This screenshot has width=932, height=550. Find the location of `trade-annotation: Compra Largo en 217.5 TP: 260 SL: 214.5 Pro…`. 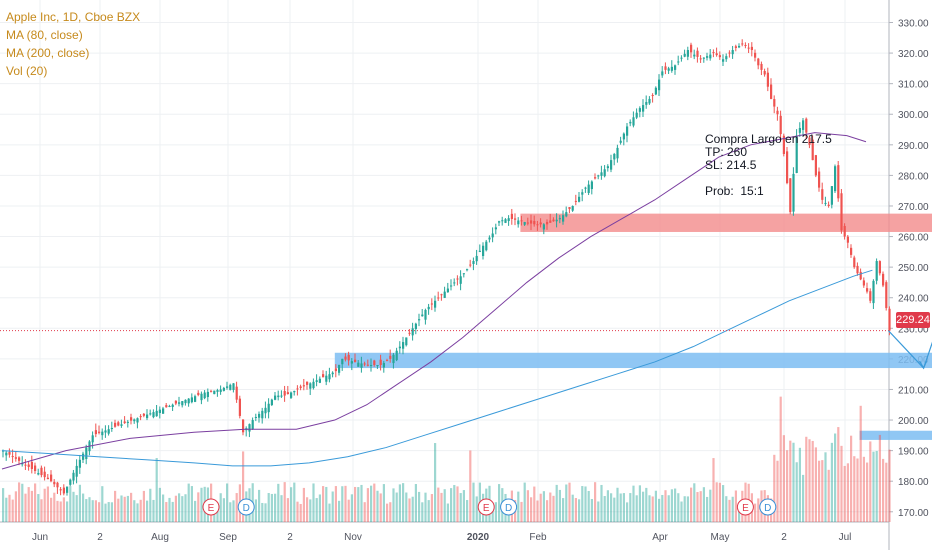

trade-annotation: Compra Largo en 217.5 TP: 260 SL: 214.5 Pro… is located at coordinates (768, 165).